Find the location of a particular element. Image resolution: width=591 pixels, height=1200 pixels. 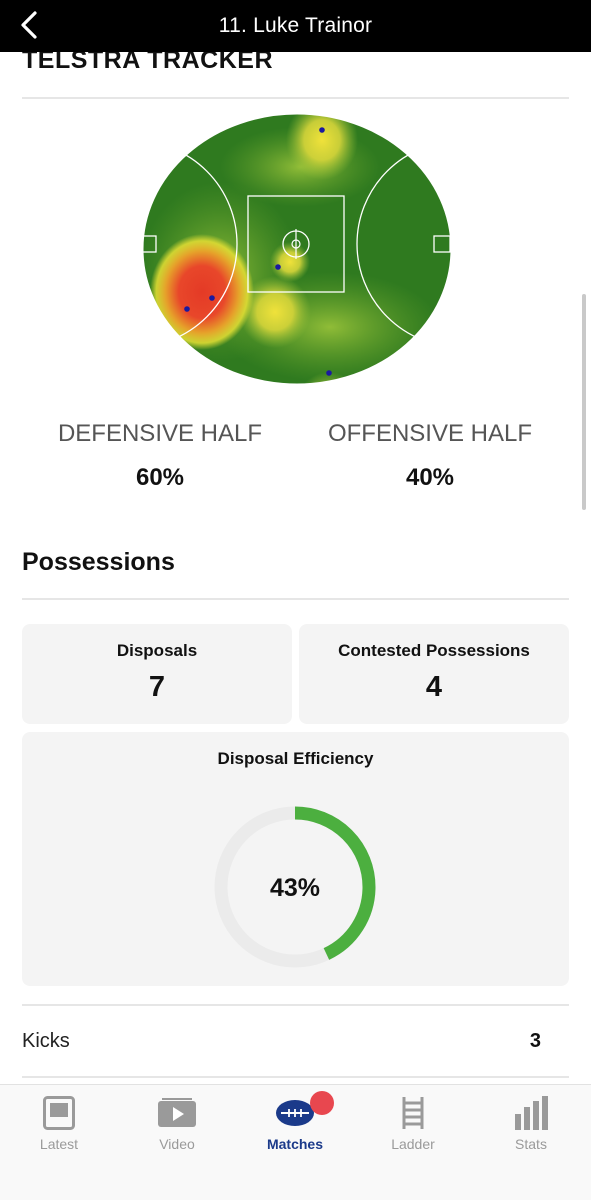

tab-ladder: Ladder is located at coordinates (413, 1130).